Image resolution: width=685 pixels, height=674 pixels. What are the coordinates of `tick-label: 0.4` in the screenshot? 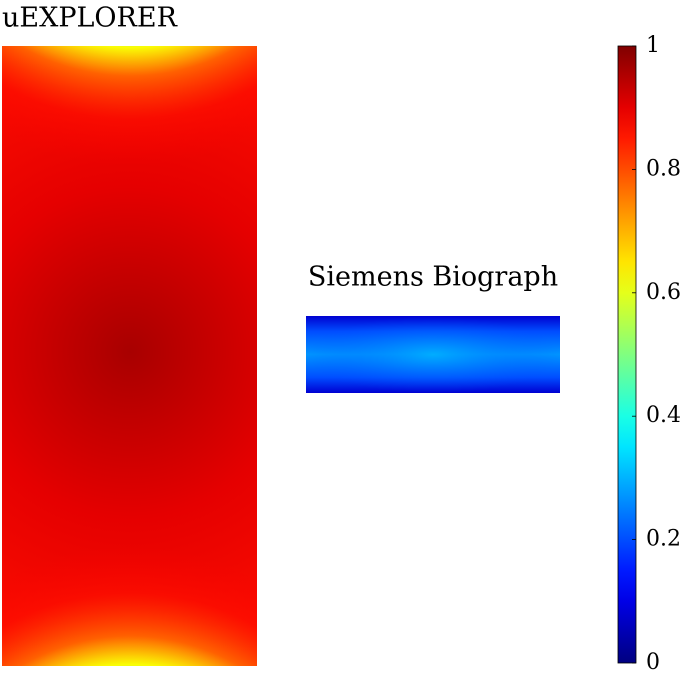 It's located at (663, 415).